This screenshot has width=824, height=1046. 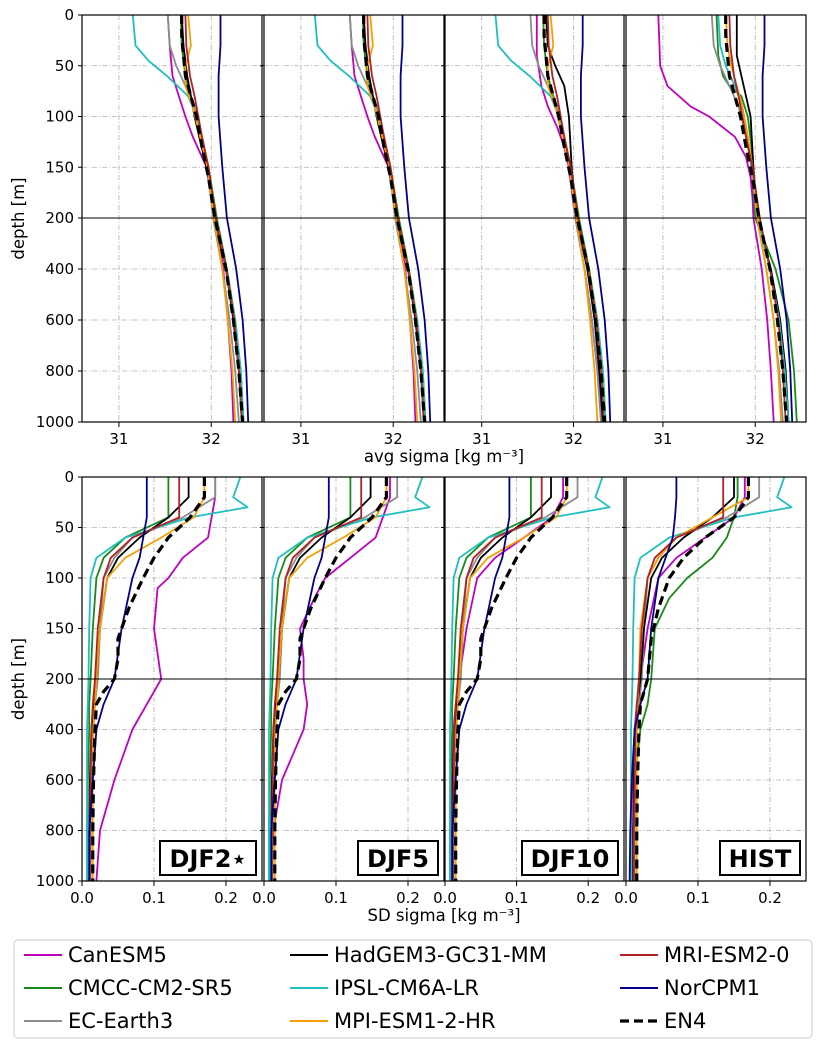 I want to click on legend-label-cmcc-cm2-sr5: CMCC-CM2-SR5, so click(x=150, y=988).